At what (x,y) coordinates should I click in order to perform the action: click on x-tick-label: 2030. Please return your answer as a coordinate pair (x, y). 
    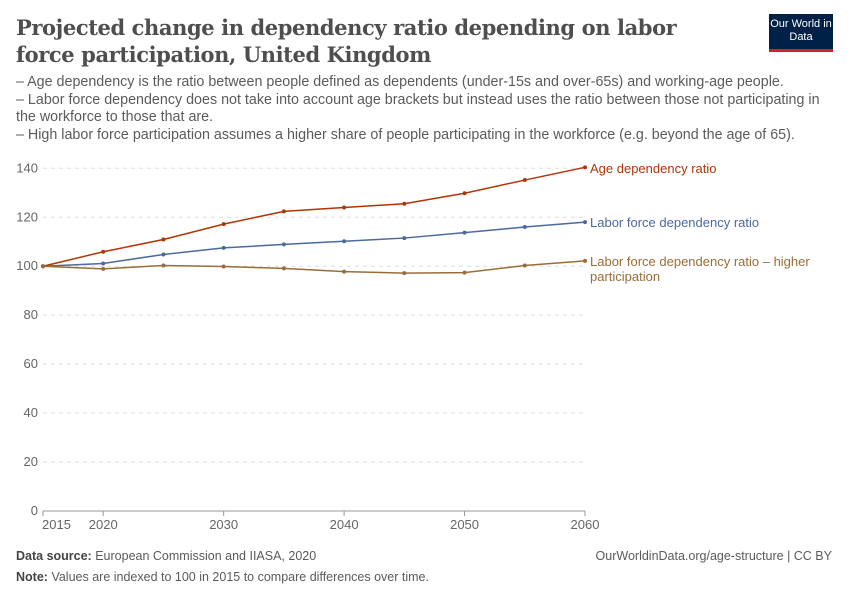
    Looking at the image, I should click on (223, 524).